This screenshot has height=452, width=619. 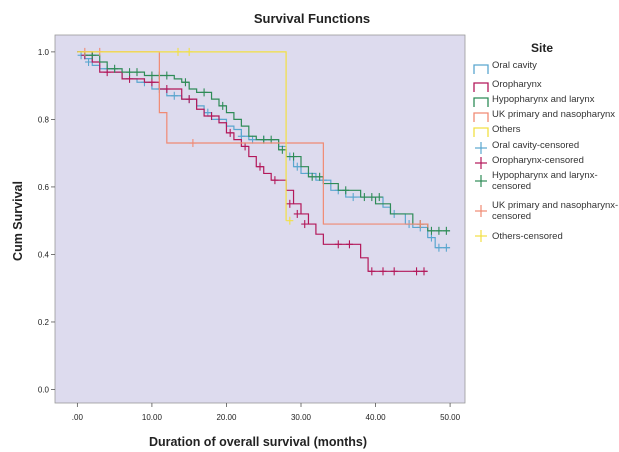 I want to click on y-tick-label: 0.0, so click(x=44, y=389).